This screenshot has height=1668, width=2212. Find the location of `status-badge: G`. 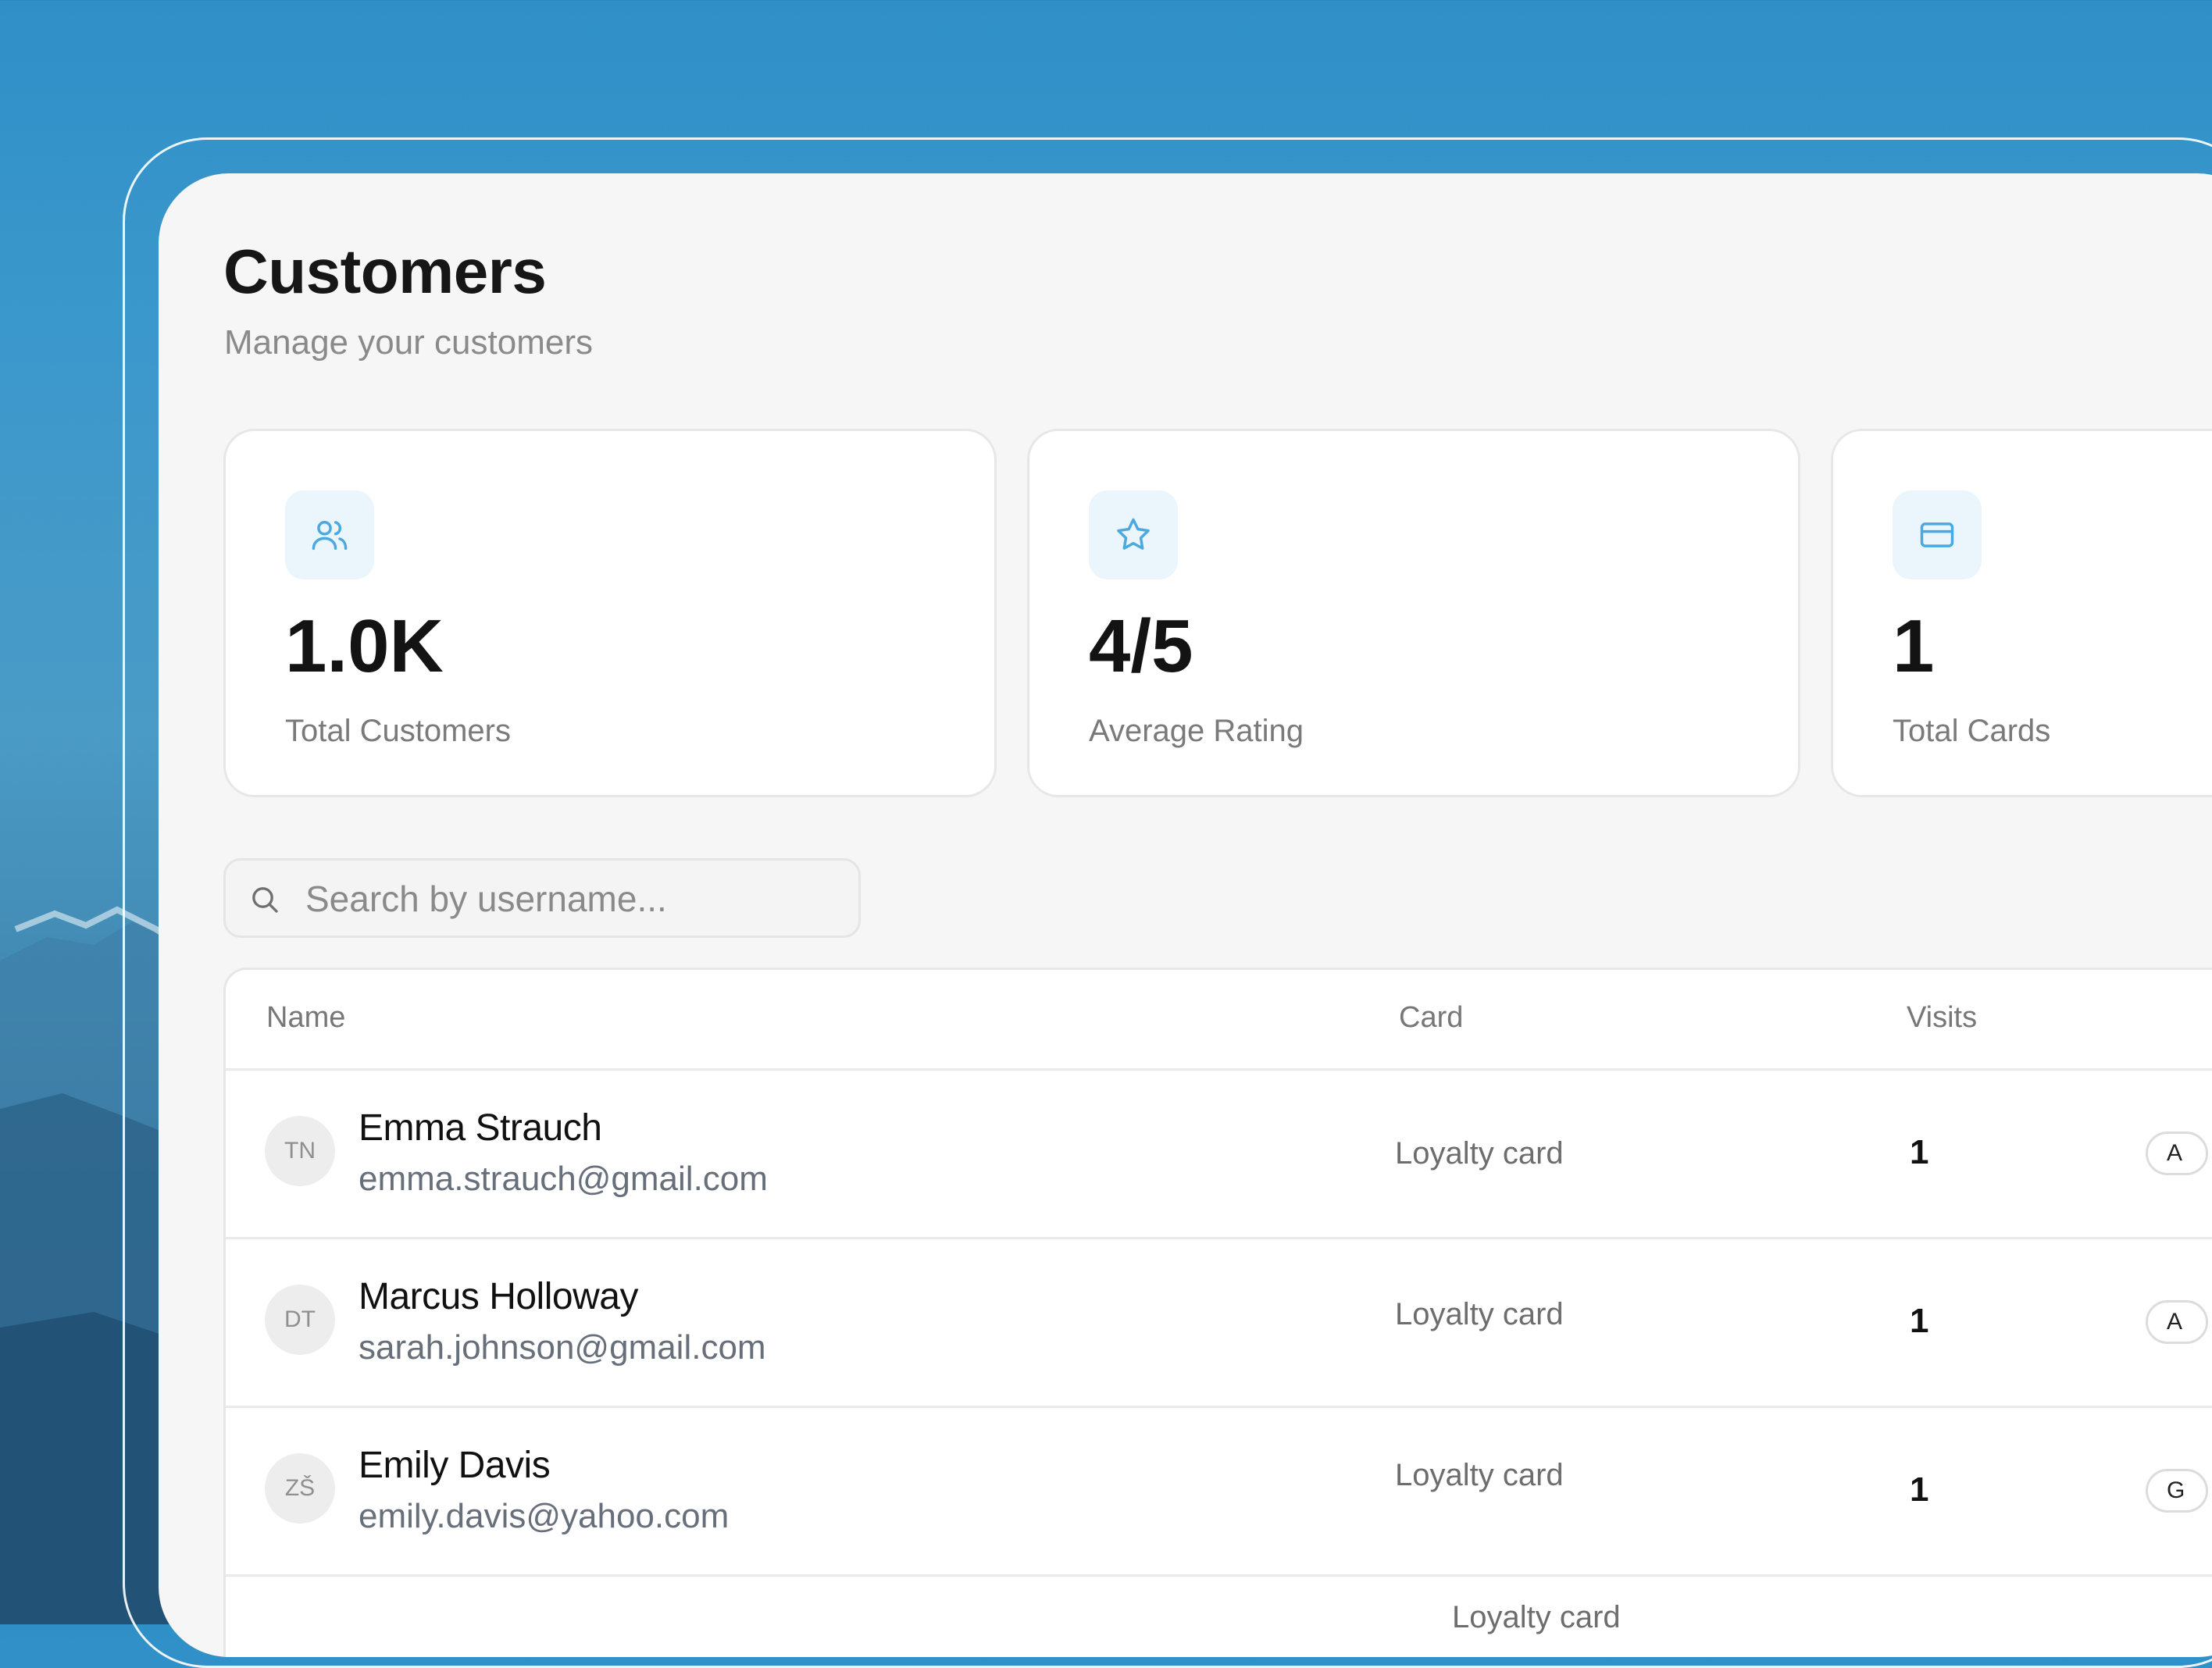

status-badge: G is located at coordinates (2177, 1491).